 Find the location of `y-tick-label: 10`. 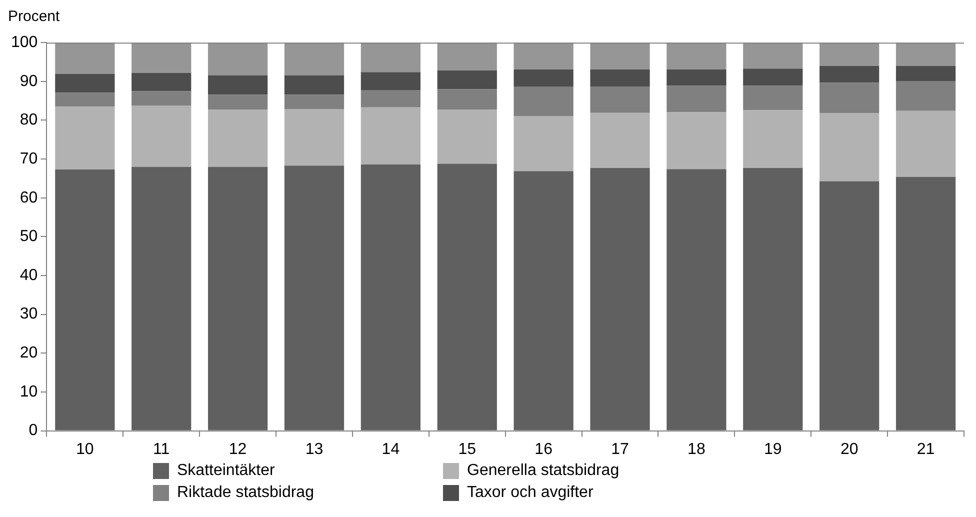

y-tick-label: 10 is located at coordinates (29, 391).